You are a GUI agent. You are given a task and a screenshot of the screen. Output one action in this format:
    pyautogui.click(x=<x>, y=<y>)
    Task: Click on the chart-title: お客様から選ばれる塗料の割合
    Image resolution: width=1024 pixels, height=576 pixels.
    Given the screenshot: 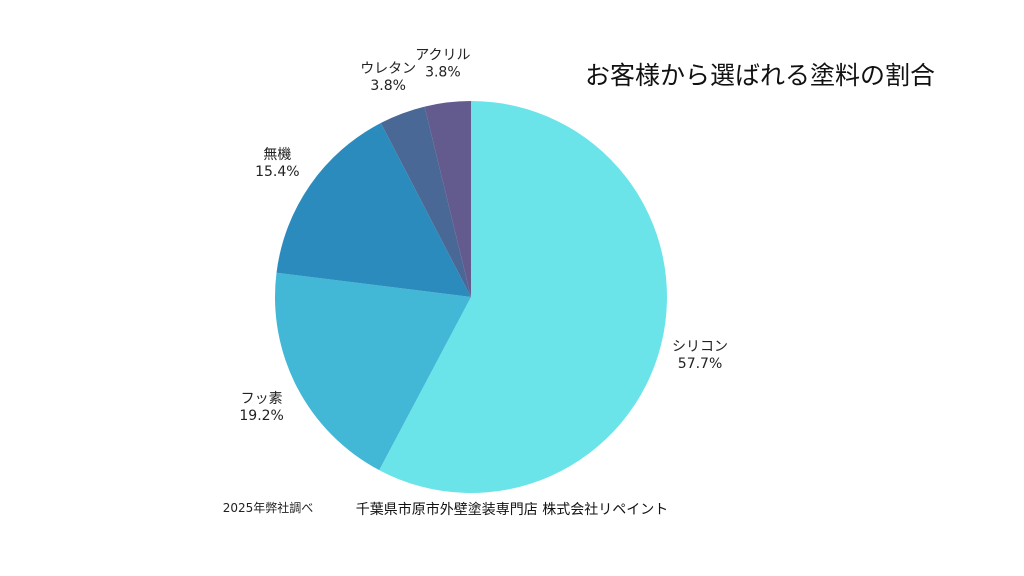 What is the action you would take?
    pyautogui.click(x=760, y=75)
    